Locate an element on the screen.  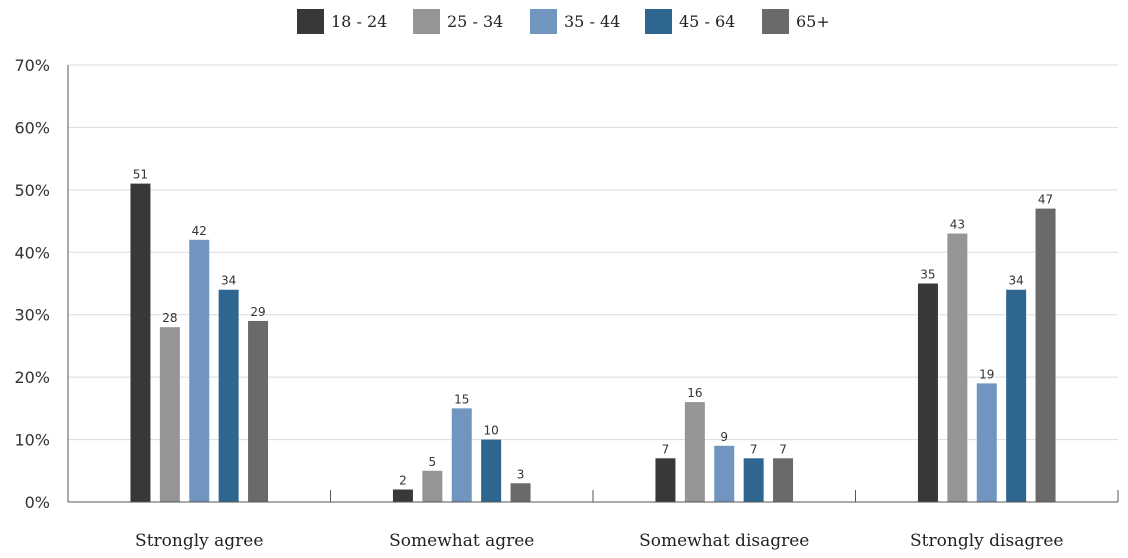
x-tick-label: Strongly disagree is located at coordinates (986, 541).